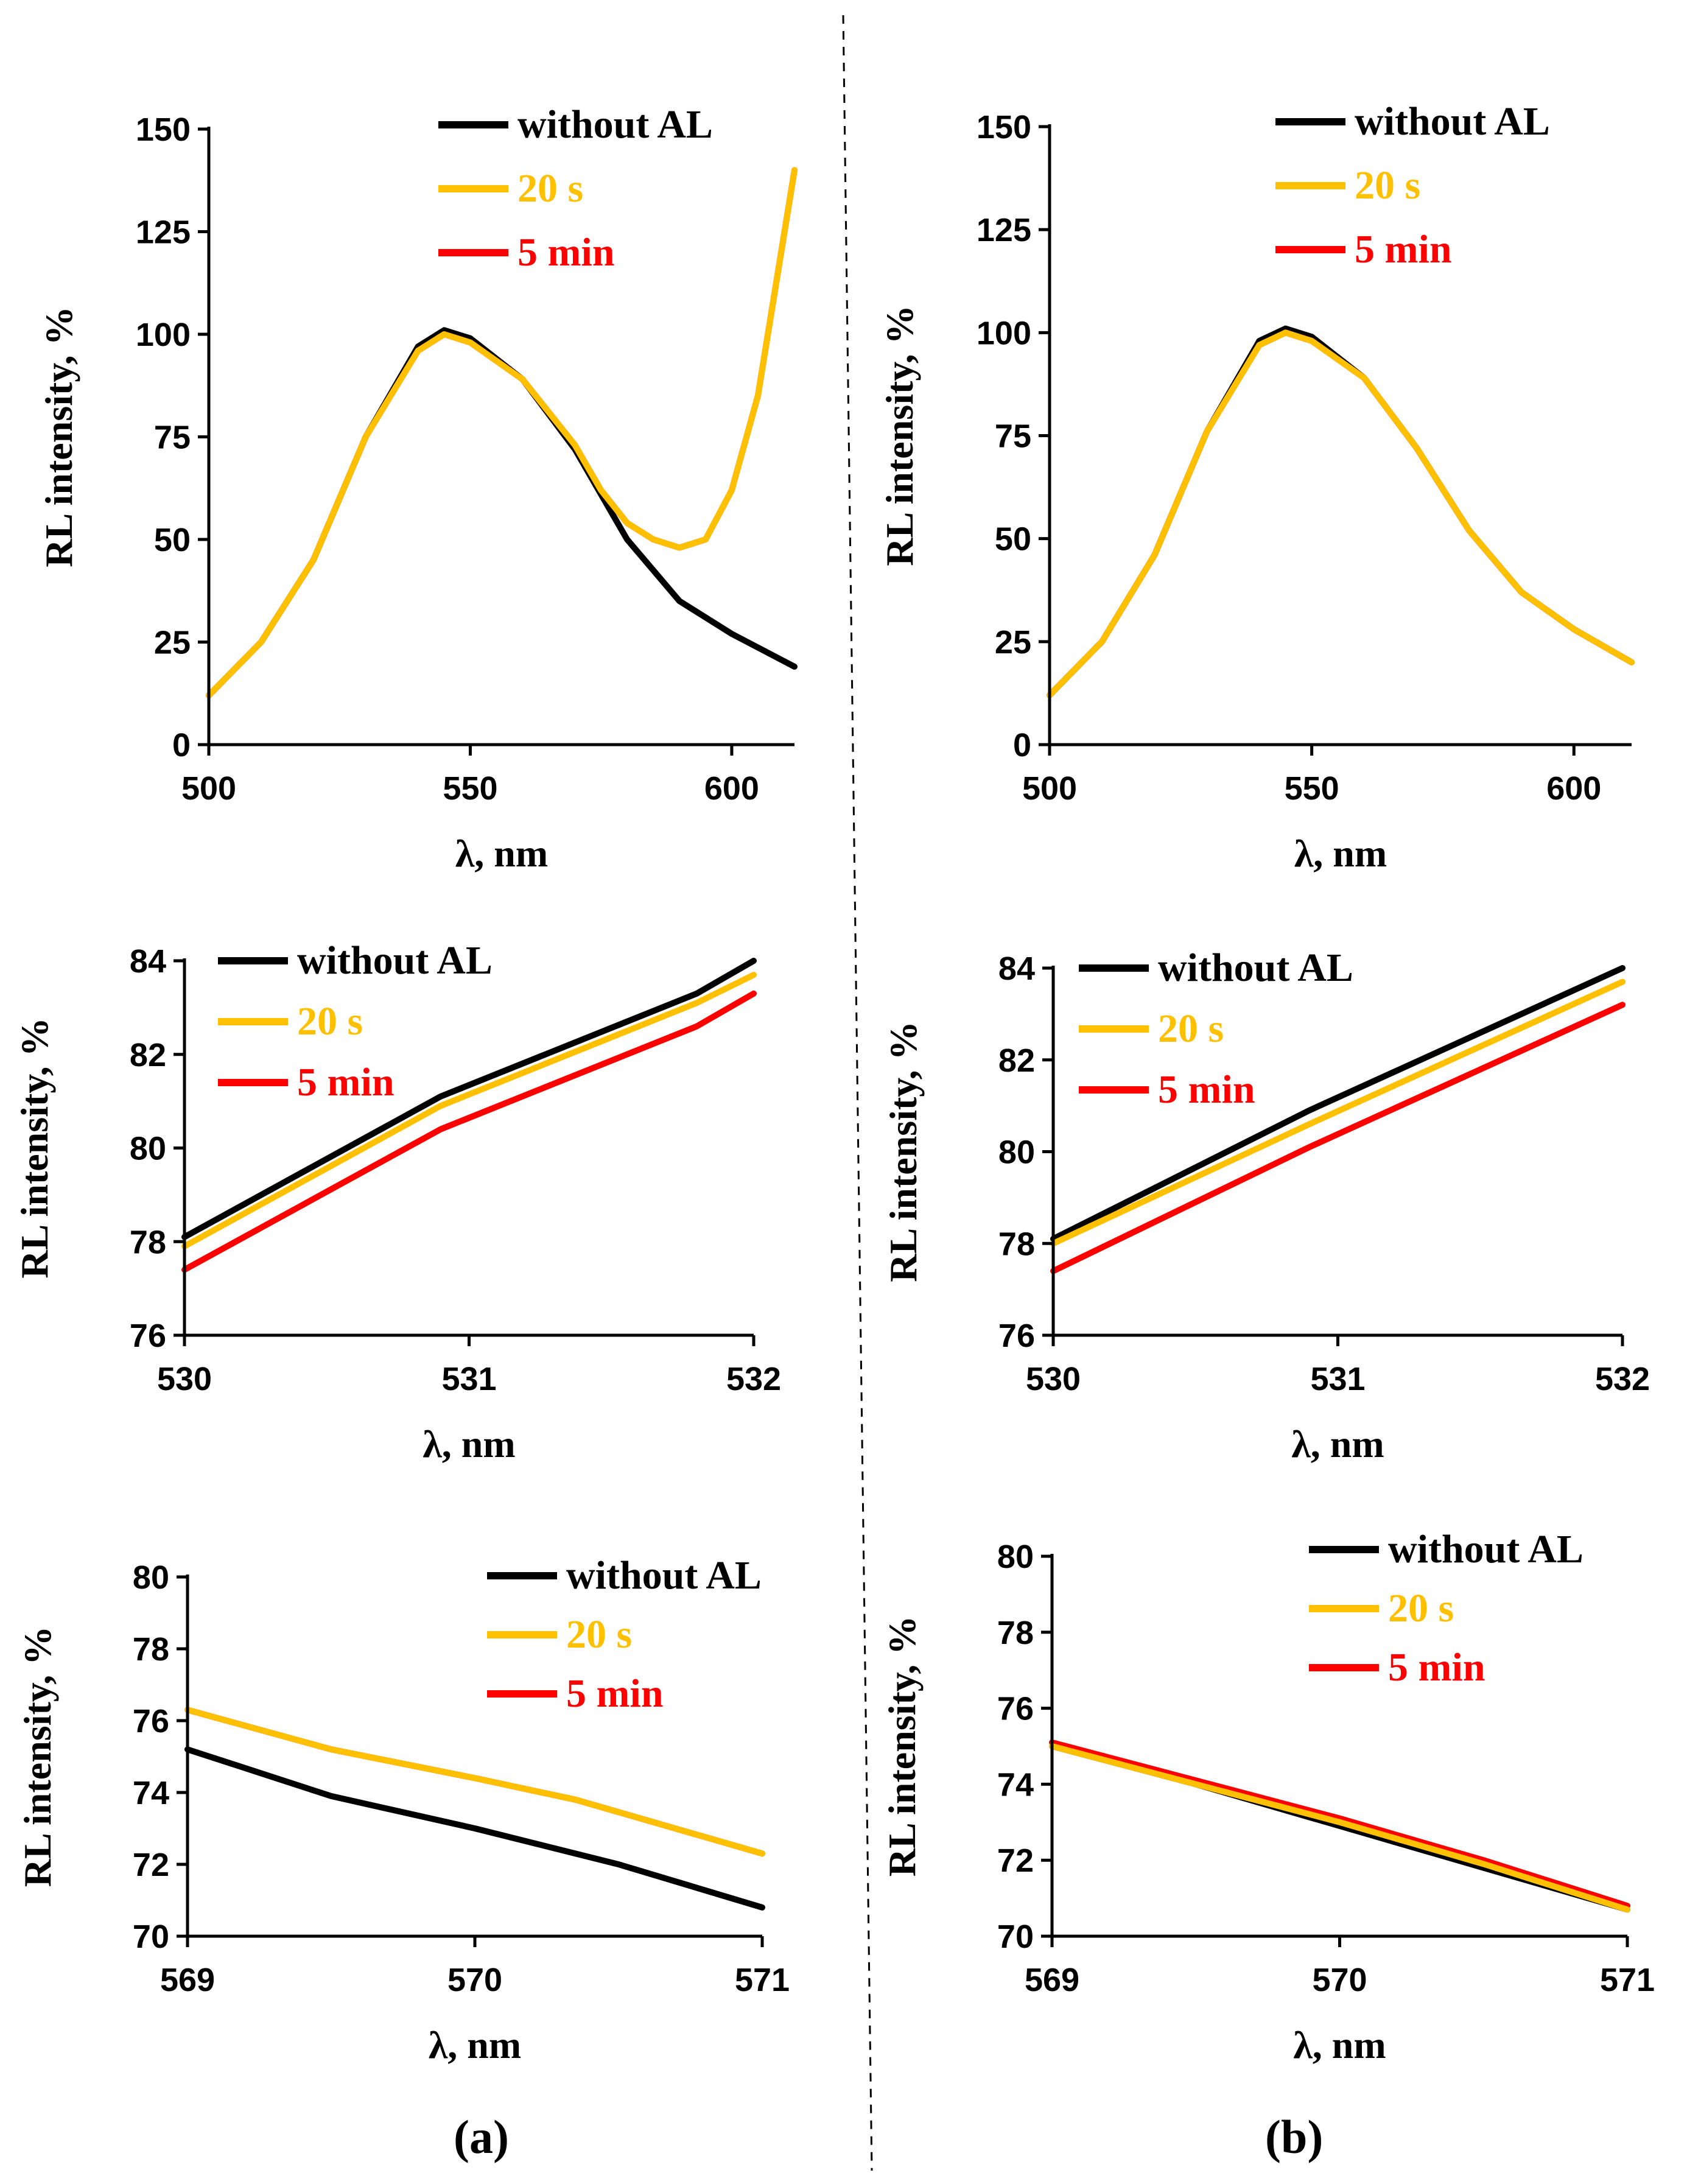 This screenshot has width=1687, height=2184. What do you see at coordinates (857, 1093) in the screenshot?
I see `panel-divider` at bounding box center [857, 1093].